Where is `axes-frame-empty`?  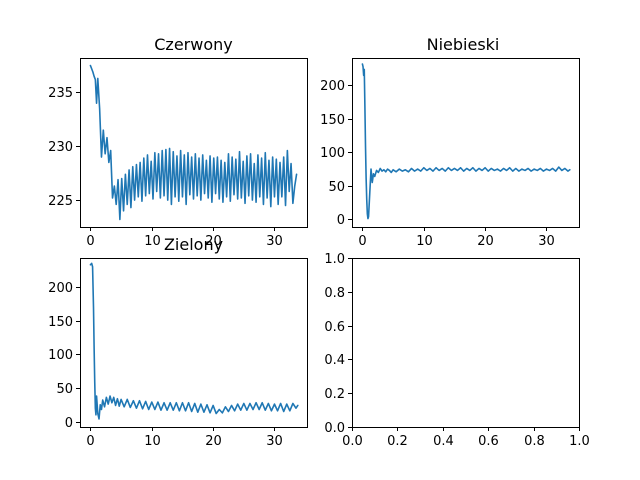
axes-frame-empty is located at coordinates (466, 343).